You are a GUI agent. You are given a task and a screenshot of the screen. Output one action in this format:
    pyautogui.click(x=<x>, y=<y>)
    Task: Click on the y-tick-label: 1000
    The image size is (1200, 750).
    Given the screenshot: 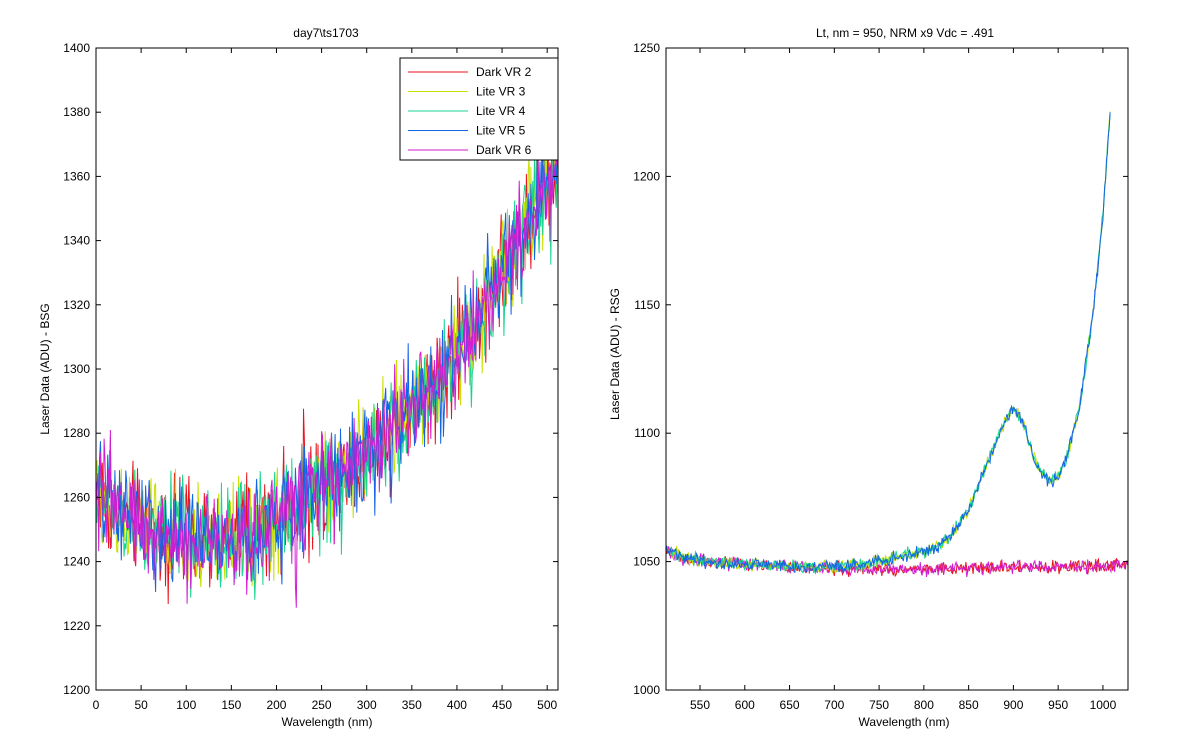 What is the action you would take?
    pyautogui.click(x=646, y=690)
    